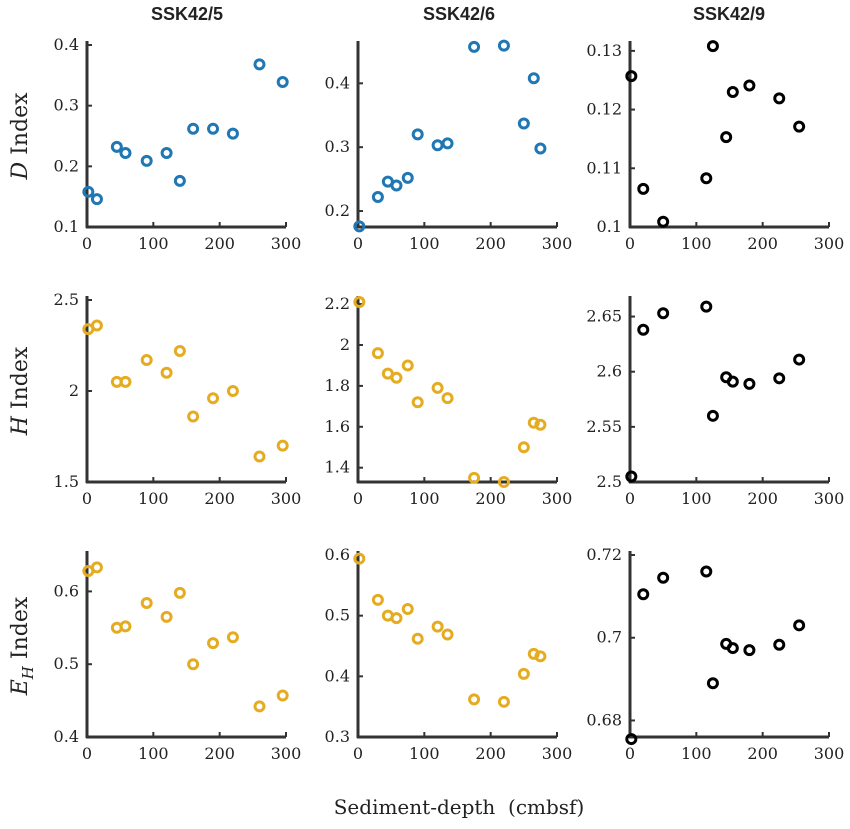 Image resolution: width=850 pixels, height=829 pixels. What do you see at coordinates (66, 299) in the screenshot?
I see `y-tick-label: 2.5` at bounding box center [66, 299].